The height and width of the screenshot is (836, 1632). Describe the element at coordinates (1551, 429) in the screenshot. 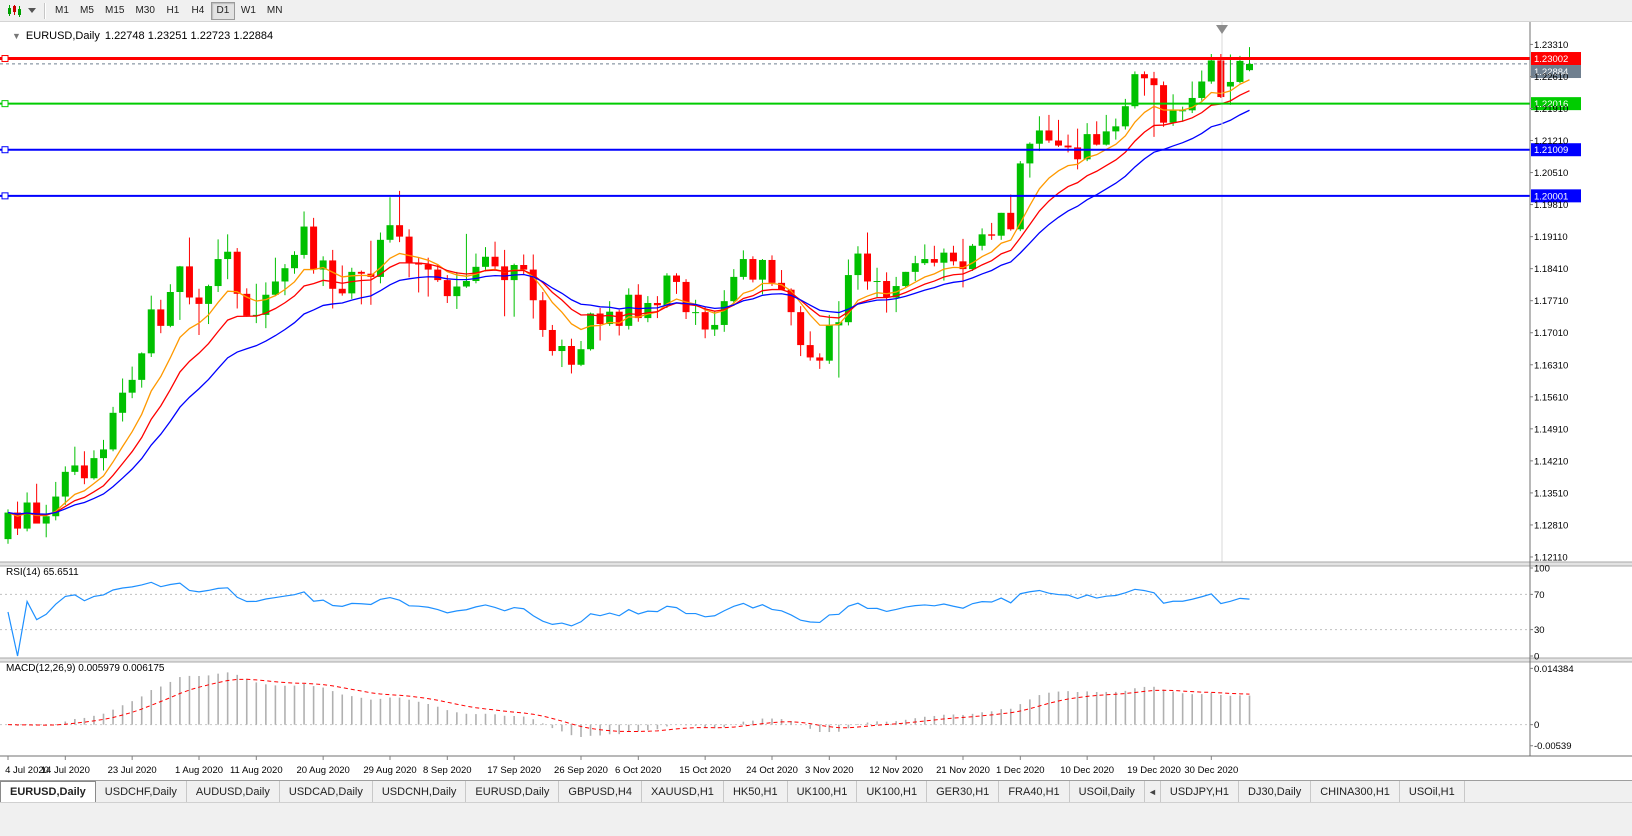

I see `svg-text: 1.14910` at that location.